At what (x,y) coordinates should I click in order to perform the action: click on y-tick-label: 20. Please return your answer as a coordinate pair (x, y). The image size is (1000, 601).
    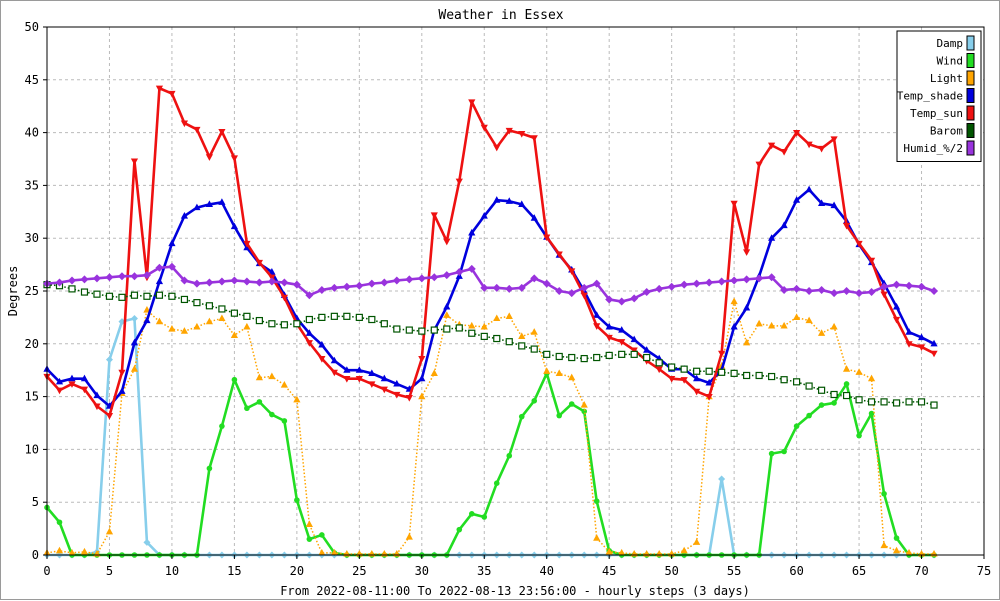
    Looking at the image, I should click on (32, 344).